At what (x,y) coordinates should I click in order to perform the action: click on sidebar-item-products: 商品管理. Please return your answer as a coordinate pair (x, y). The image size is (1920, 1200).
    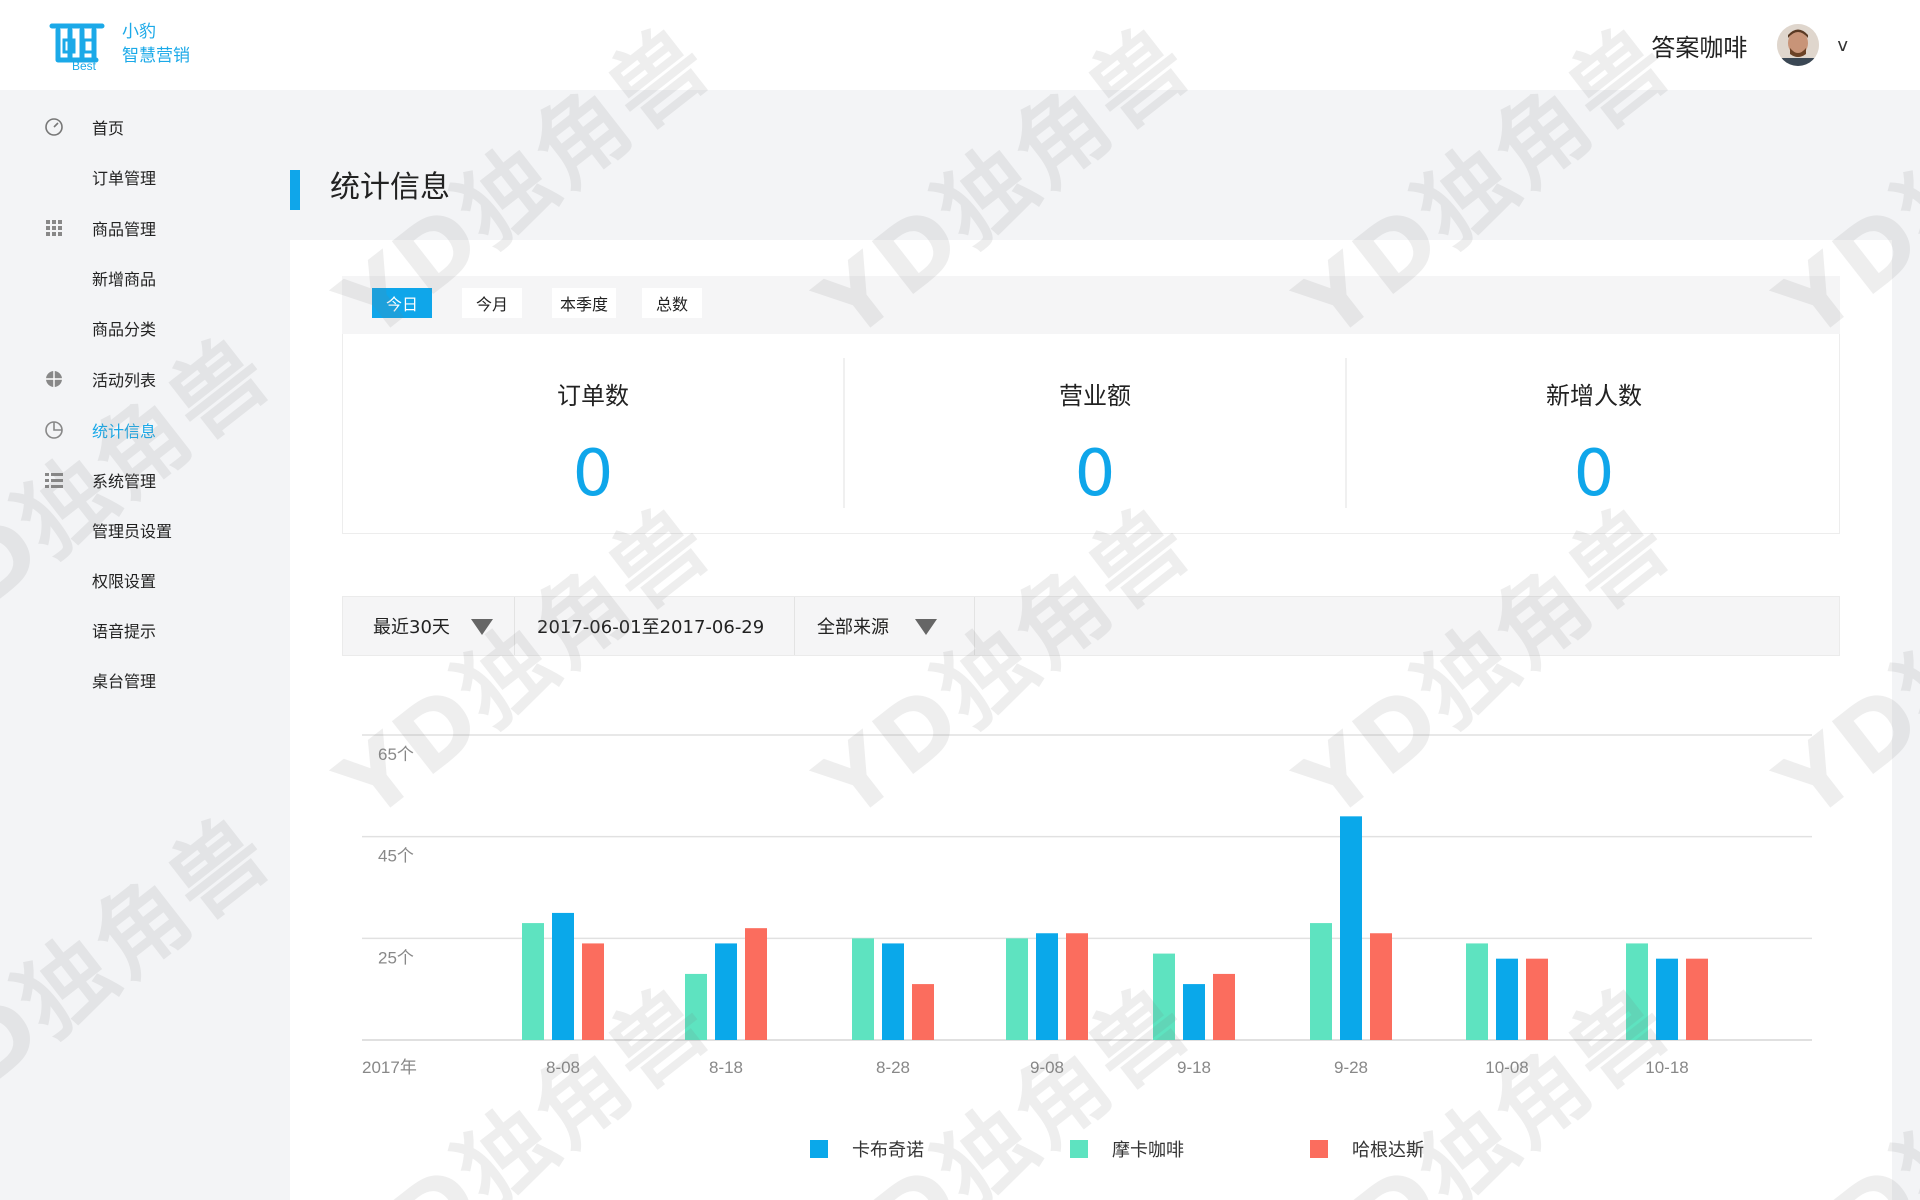
    Looking at the image, I should click on (120, 228).